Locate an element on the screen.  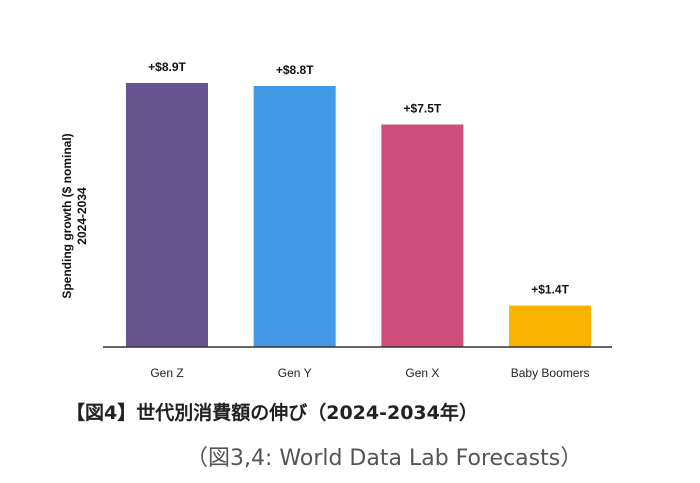
value-label: +$1.4T is located at coordinates (550, 290).